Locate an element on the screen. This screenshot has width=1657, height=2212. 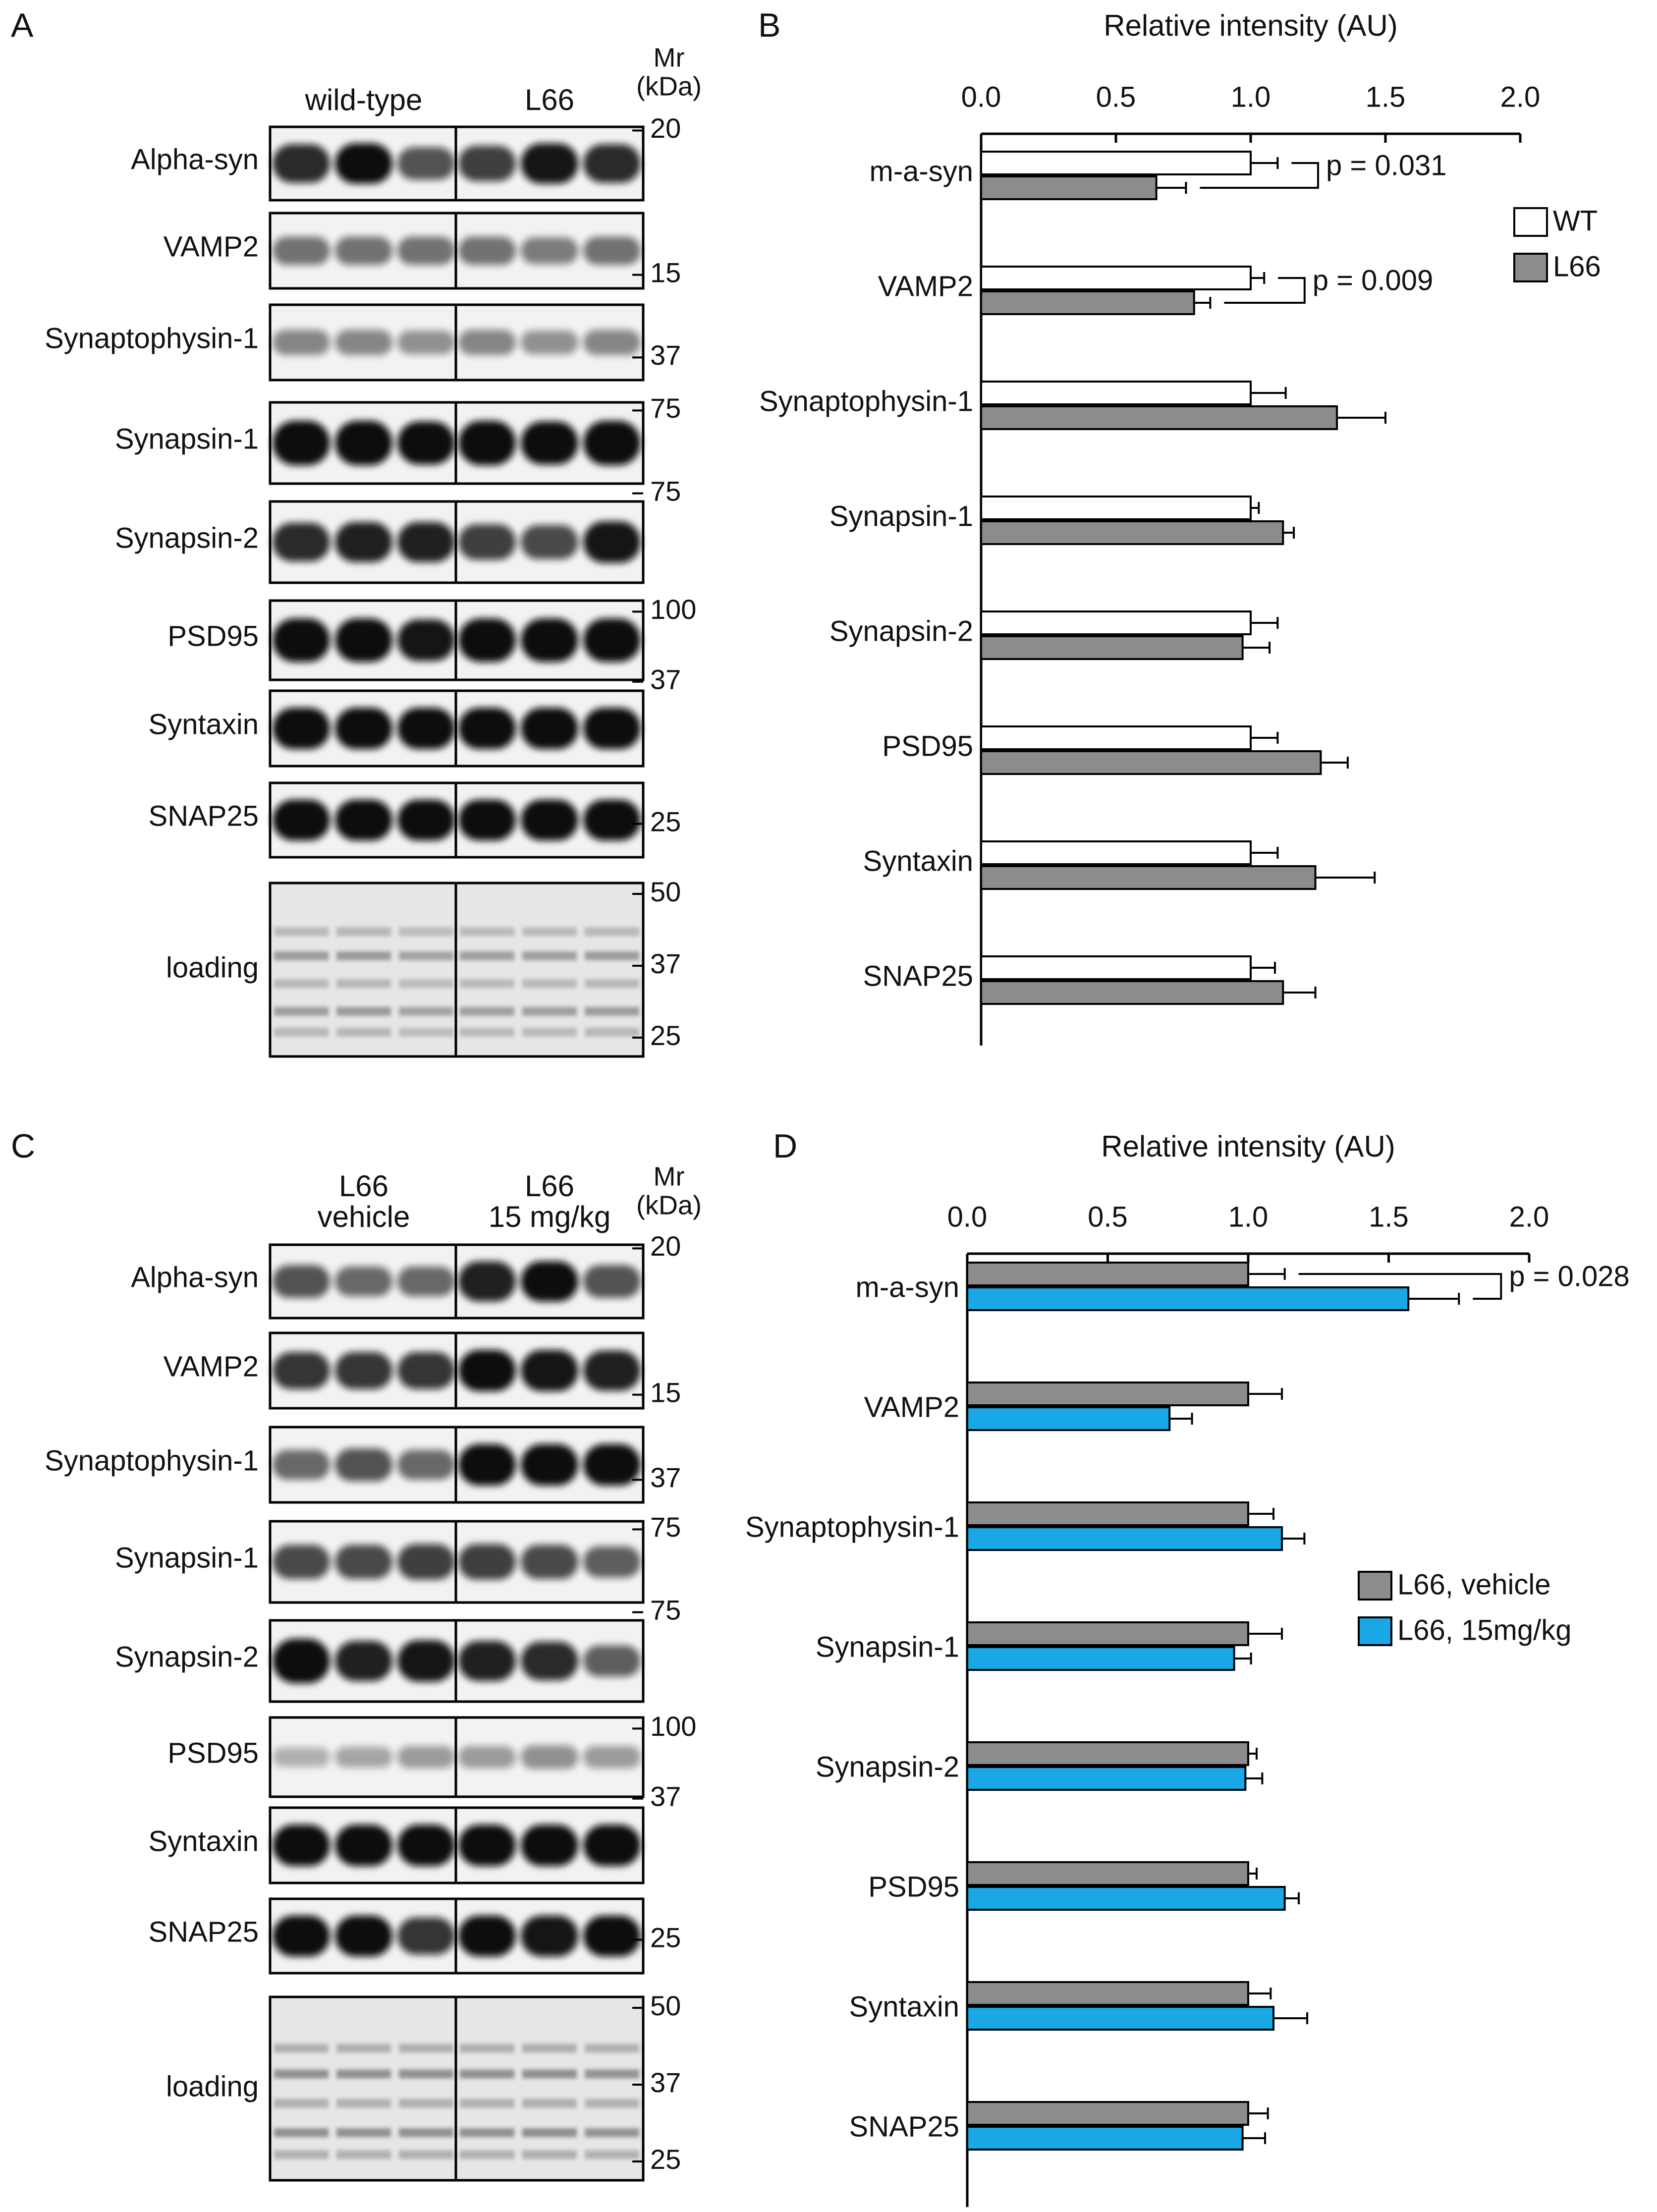
mr-label: Mr is located at coordinates (669, 57).